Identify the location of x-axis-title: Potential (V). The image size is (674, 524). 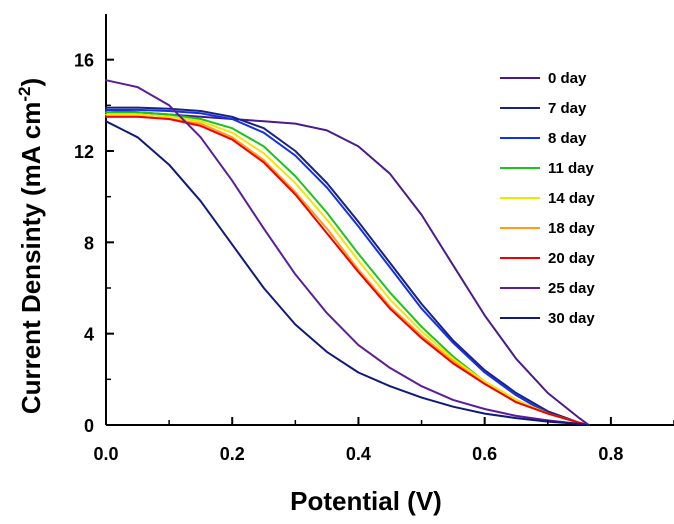
(366, 501).